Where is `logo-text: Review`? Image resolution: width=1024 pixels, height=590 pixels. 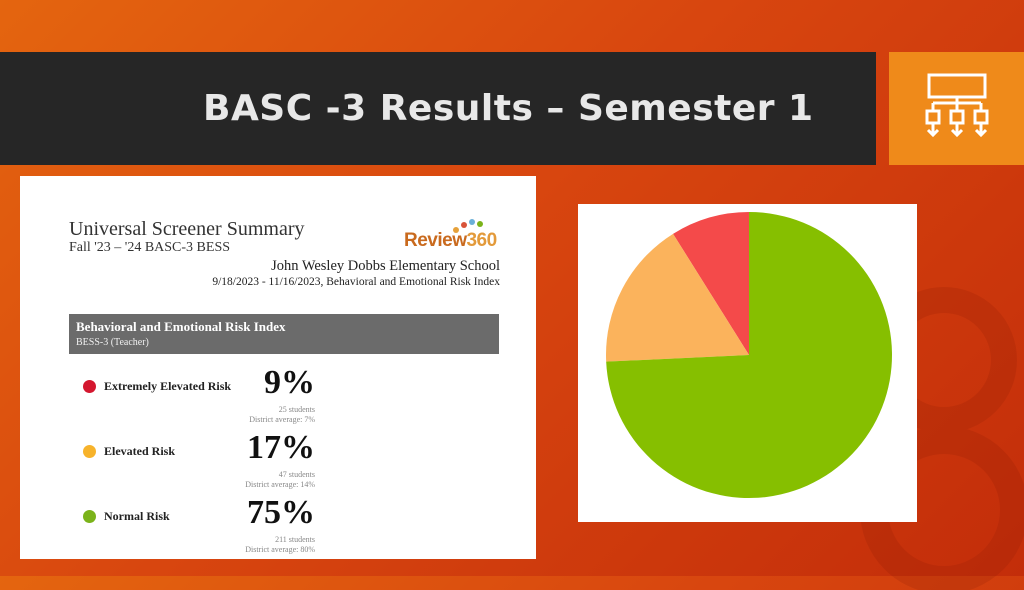
logo-text: Review is located at coordinates (435, 240).